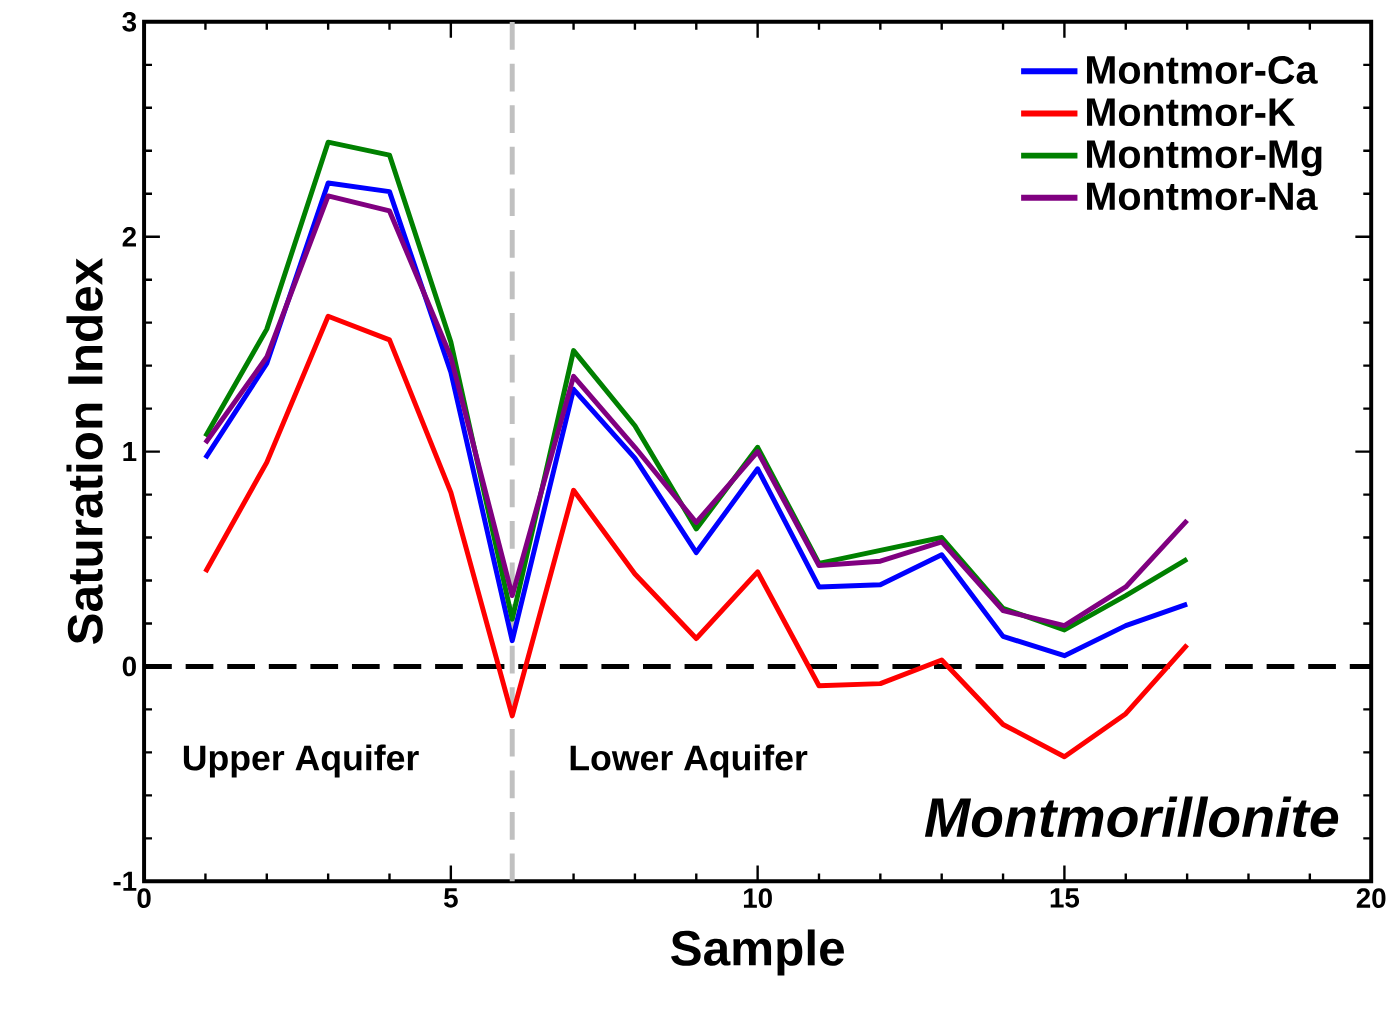 The image size is (1400, 1028). What do you see at coordinates (757, 898) in the screenshot?
I see `x-tick-label: 10` at bounding box center [757, 898].